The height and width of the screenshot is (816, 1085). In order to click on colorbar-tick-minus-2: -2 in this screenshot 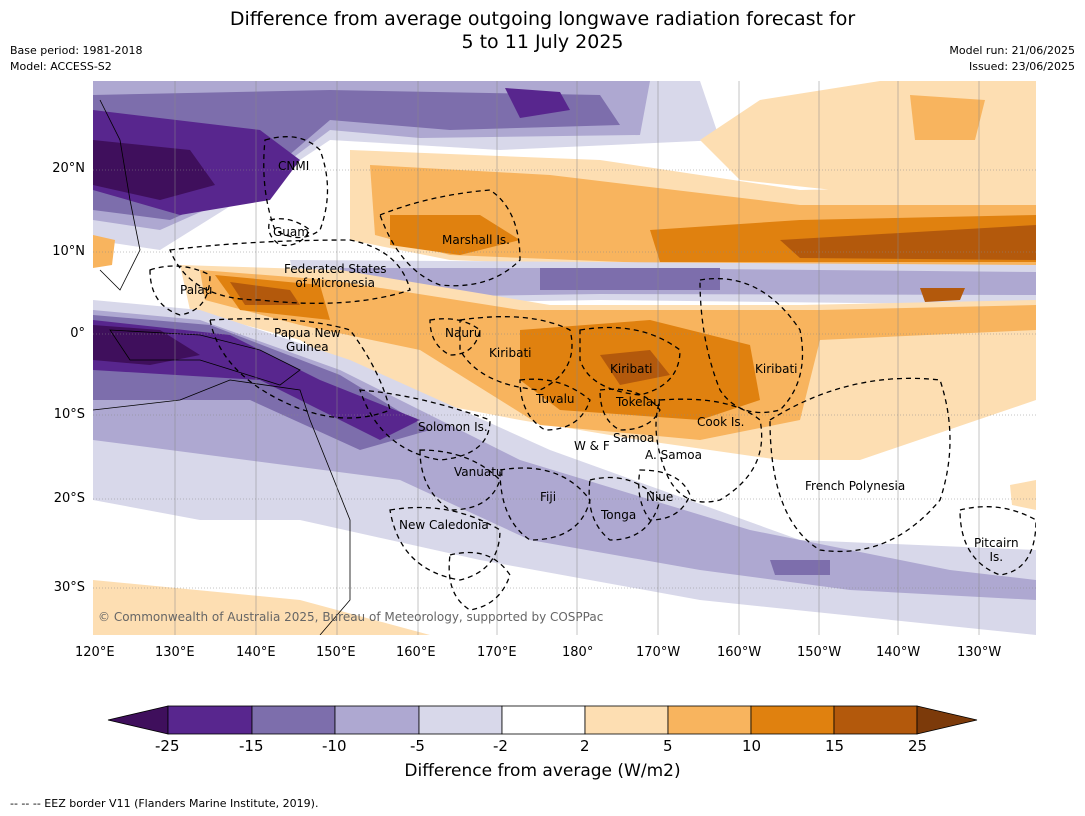, I will do `click(500, 746)`.